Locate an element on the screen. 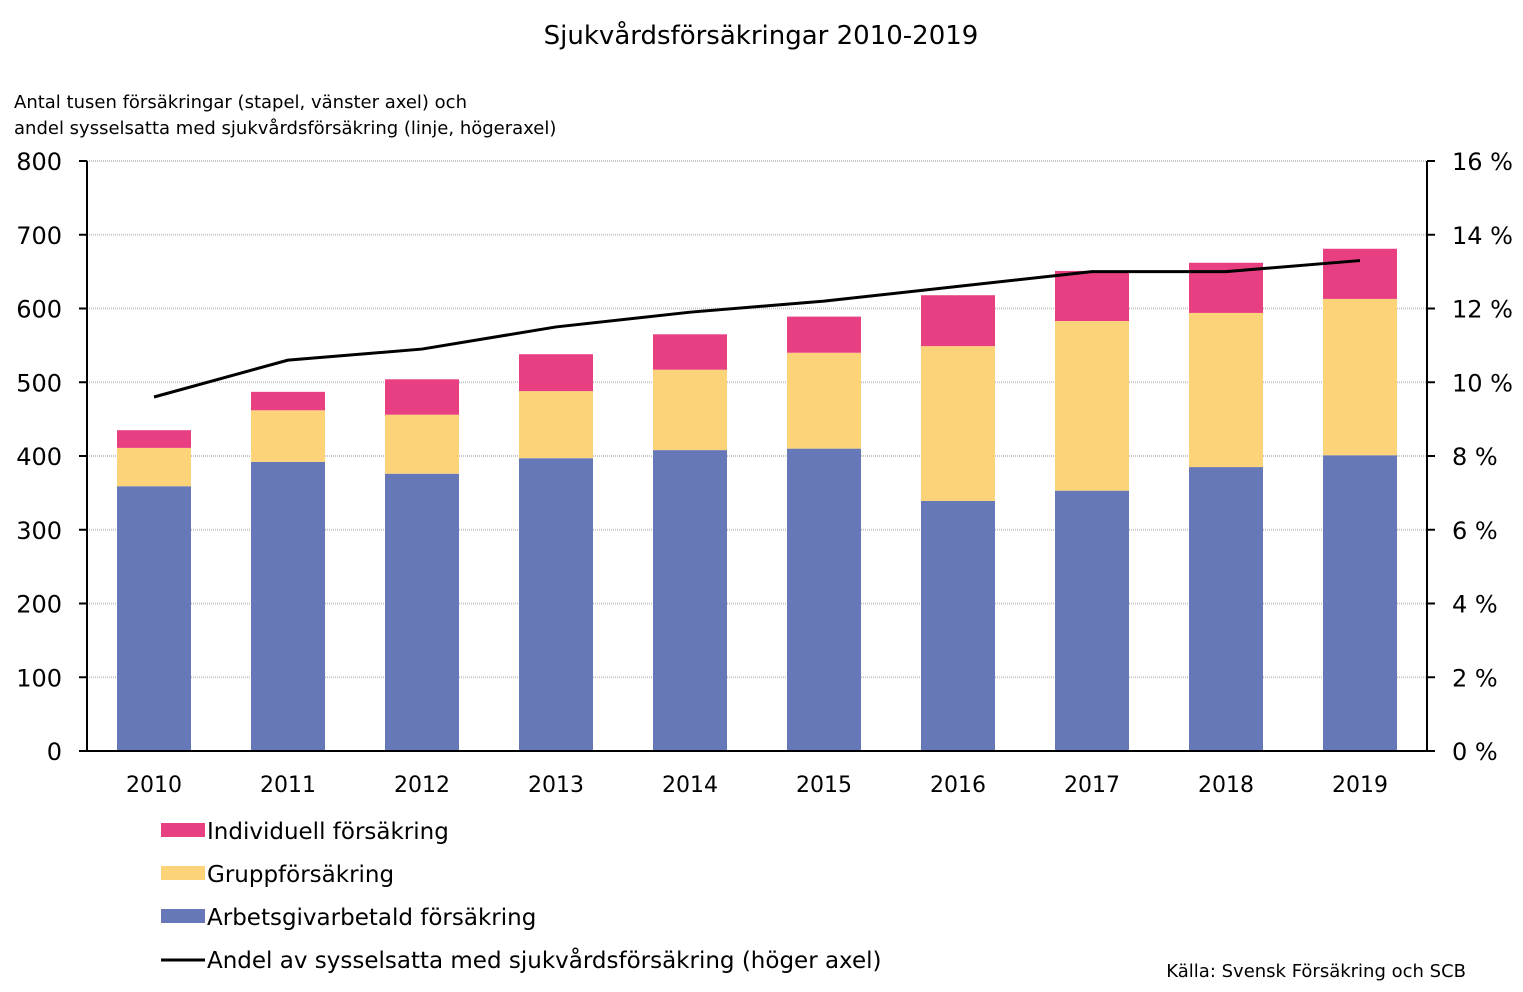  right-tick-label: 4 % is located at coordinates (1475, 605).